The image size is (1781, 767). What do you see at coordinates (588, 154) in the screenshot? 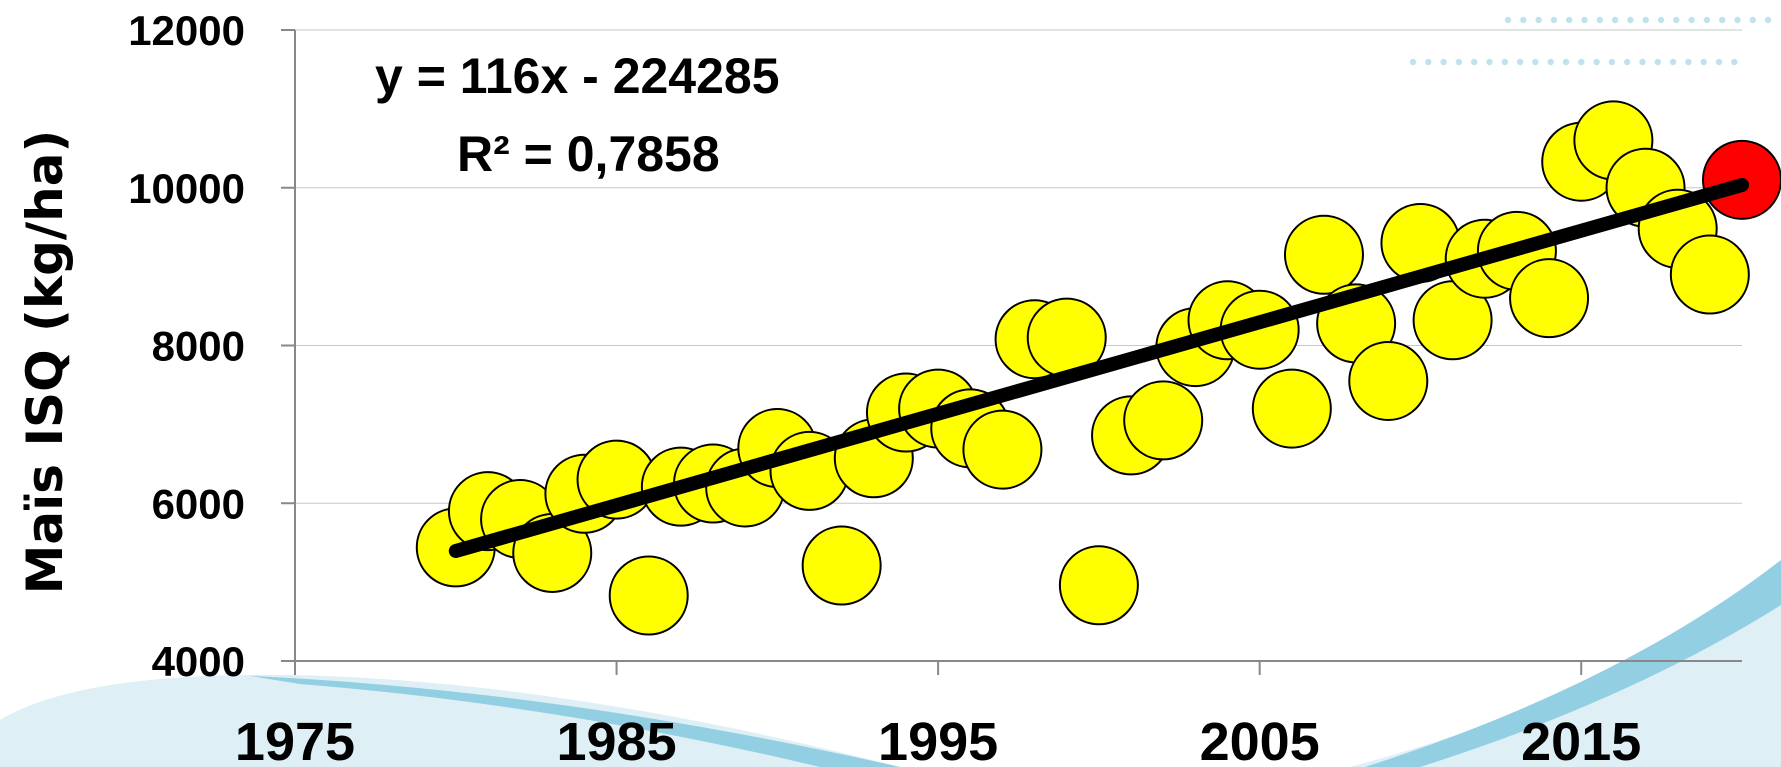
I see `r-squared-label: R² = 0,7858` at bounding box center [588, 154].